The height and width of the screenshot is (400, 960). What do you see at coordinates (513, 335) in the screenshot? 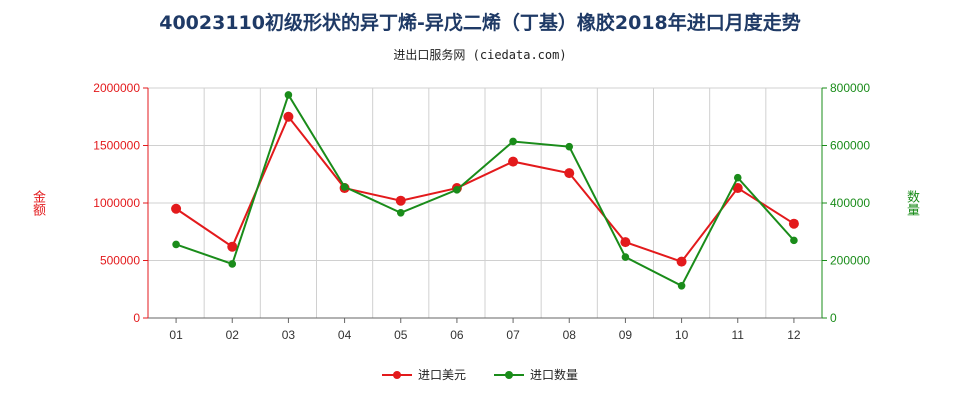
I see `x-tick-label: 07` at bounding box center [513, 335].